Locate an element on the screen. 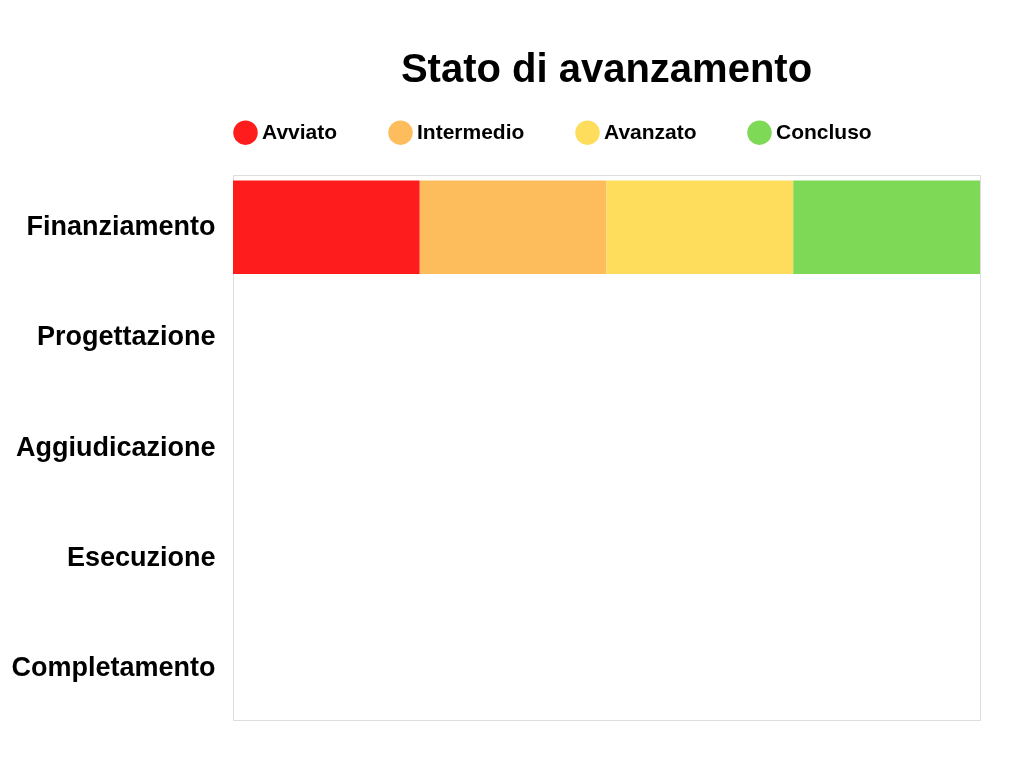 Image resolution: width=1024 pixels, height=768 pixels. chart-title: Stato di avanzamento is located at coordinates (606, 68).